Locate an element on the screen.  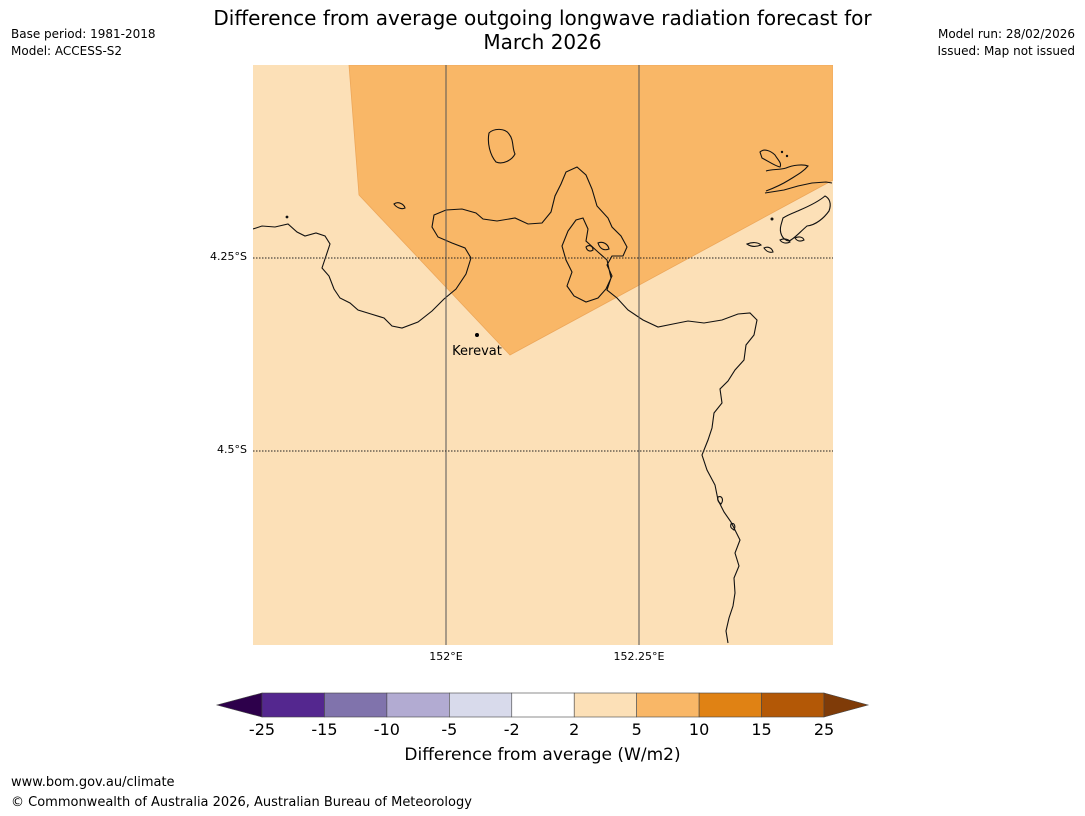
meta-left: Base period: 1981-2018 Model: ACCESS-S2 is located at coordinates (83, 43).